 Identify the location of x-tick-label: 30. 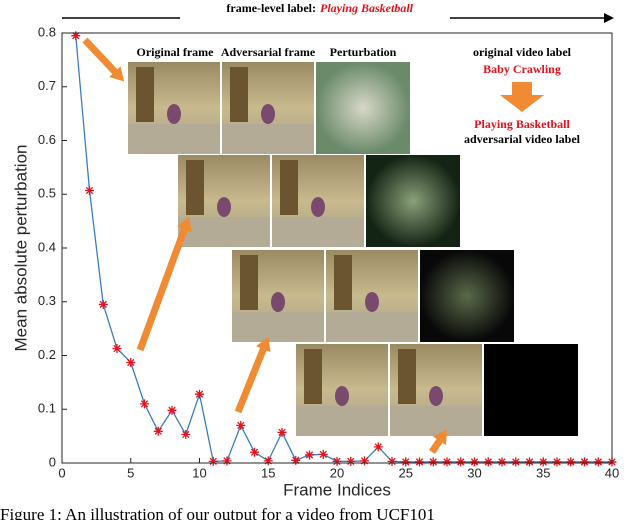
(474, 472).